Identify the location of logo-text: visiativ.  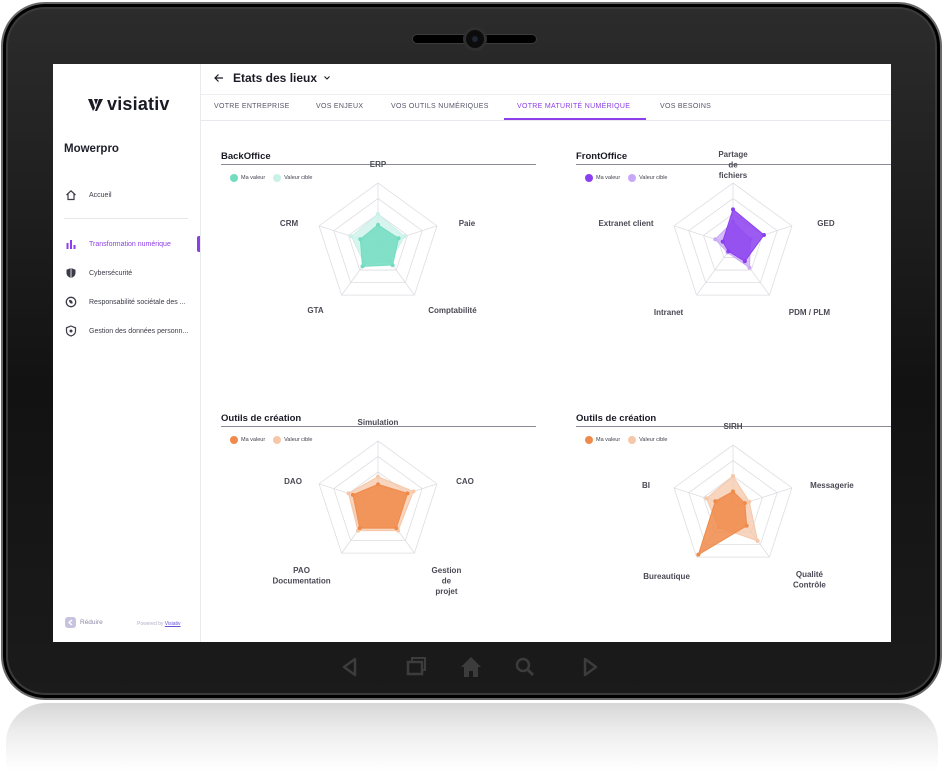
(138, 104).